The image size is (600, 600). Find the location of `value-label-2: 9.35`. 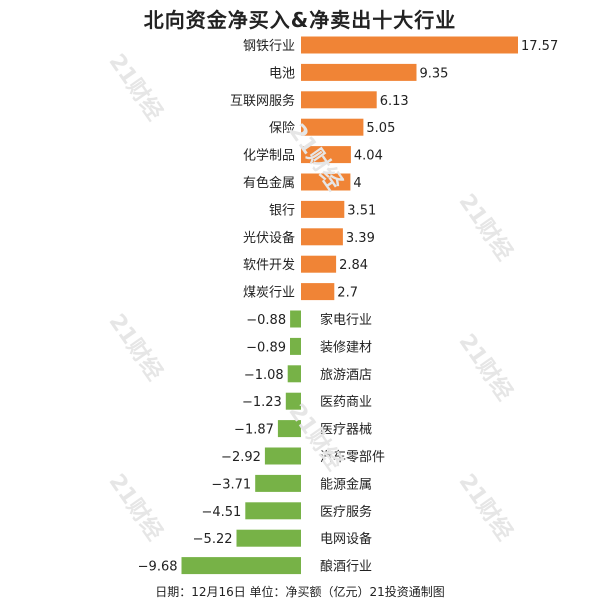

value-label-2: 9.35 is located at coordinates (434, 73).